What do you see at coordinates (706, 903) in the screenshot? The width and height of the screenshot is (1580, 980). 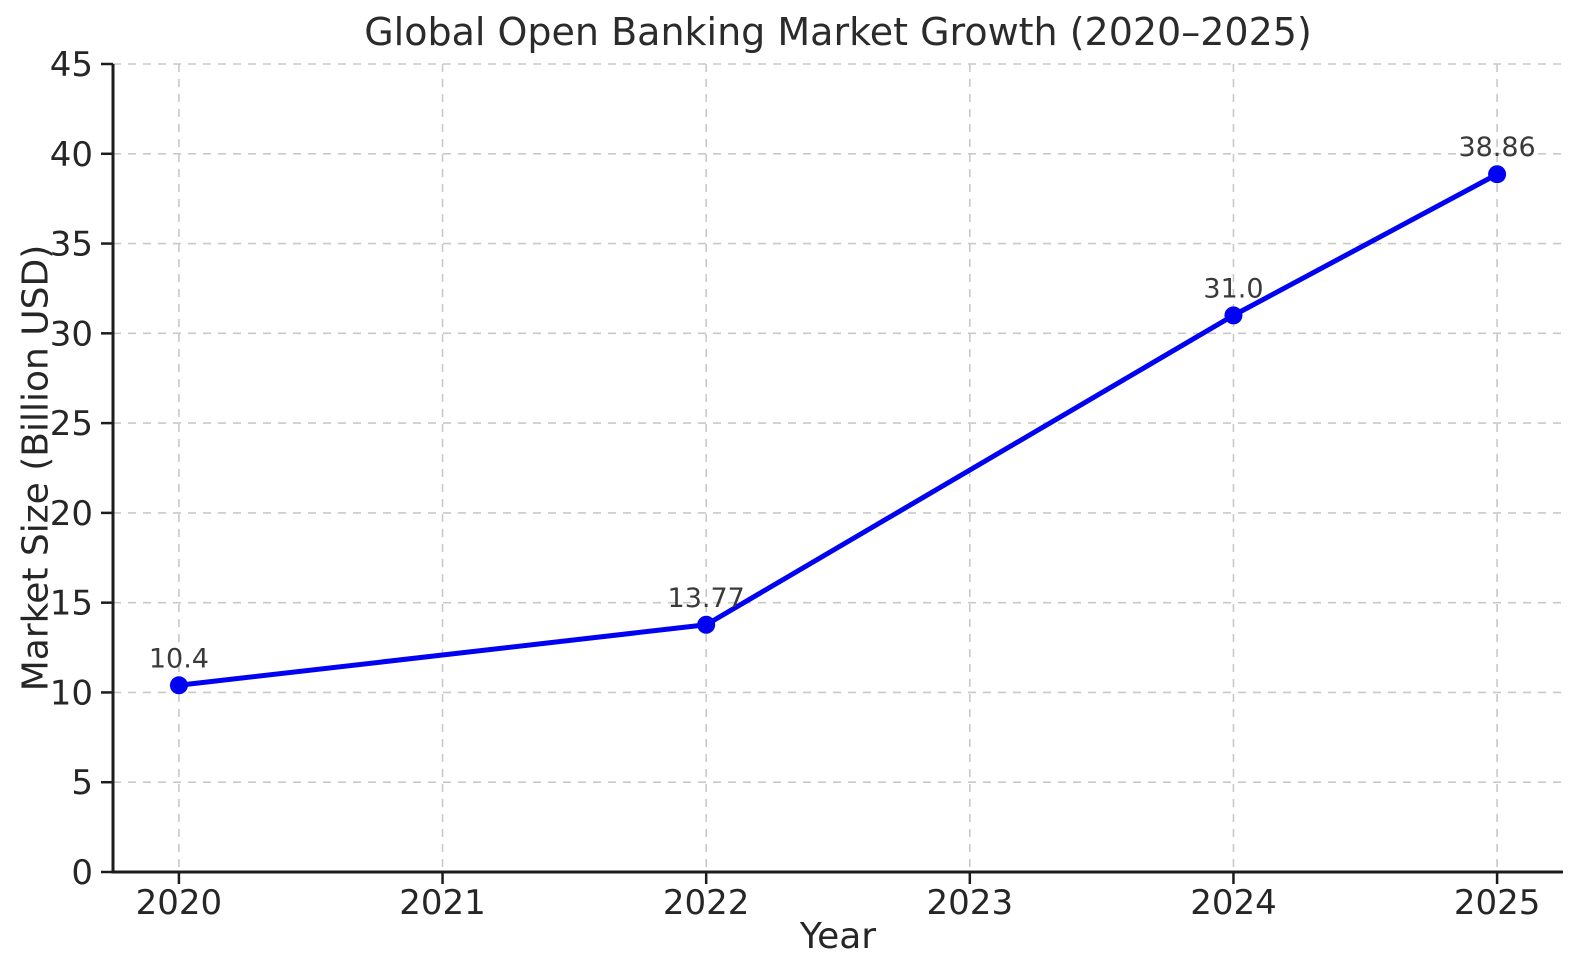 I see `x-tick-label: 2022` at bounding box center [706, 903].